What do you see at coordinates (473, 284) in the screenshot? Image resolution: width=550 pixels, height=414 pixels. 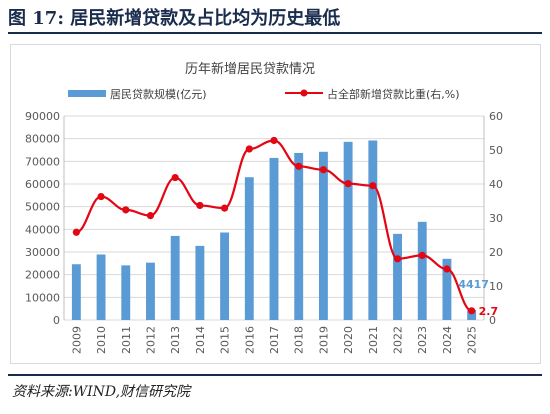 I see `bar-data-label: 4417` at bounding box center [473, 284].